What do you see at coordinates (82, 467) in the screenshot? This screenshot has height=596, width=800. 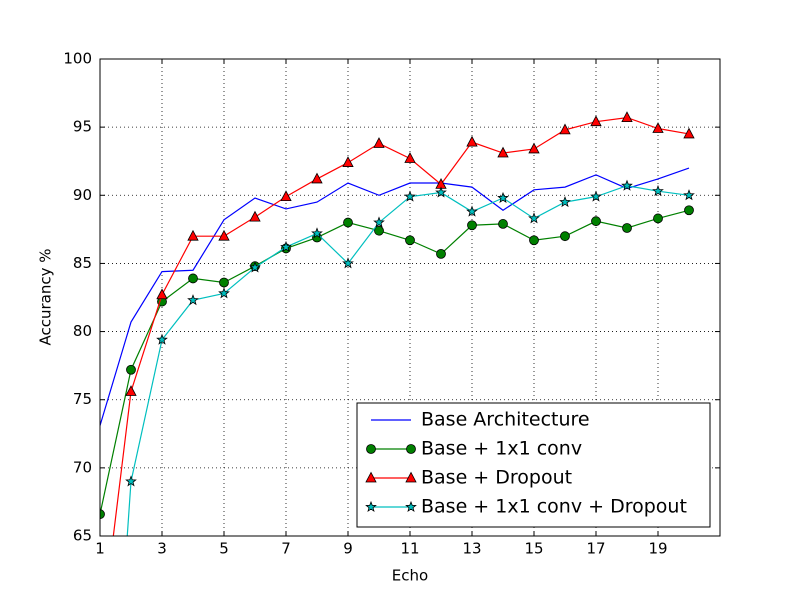 I see `y-tick-label: 70` at bounding box center [82, 467].